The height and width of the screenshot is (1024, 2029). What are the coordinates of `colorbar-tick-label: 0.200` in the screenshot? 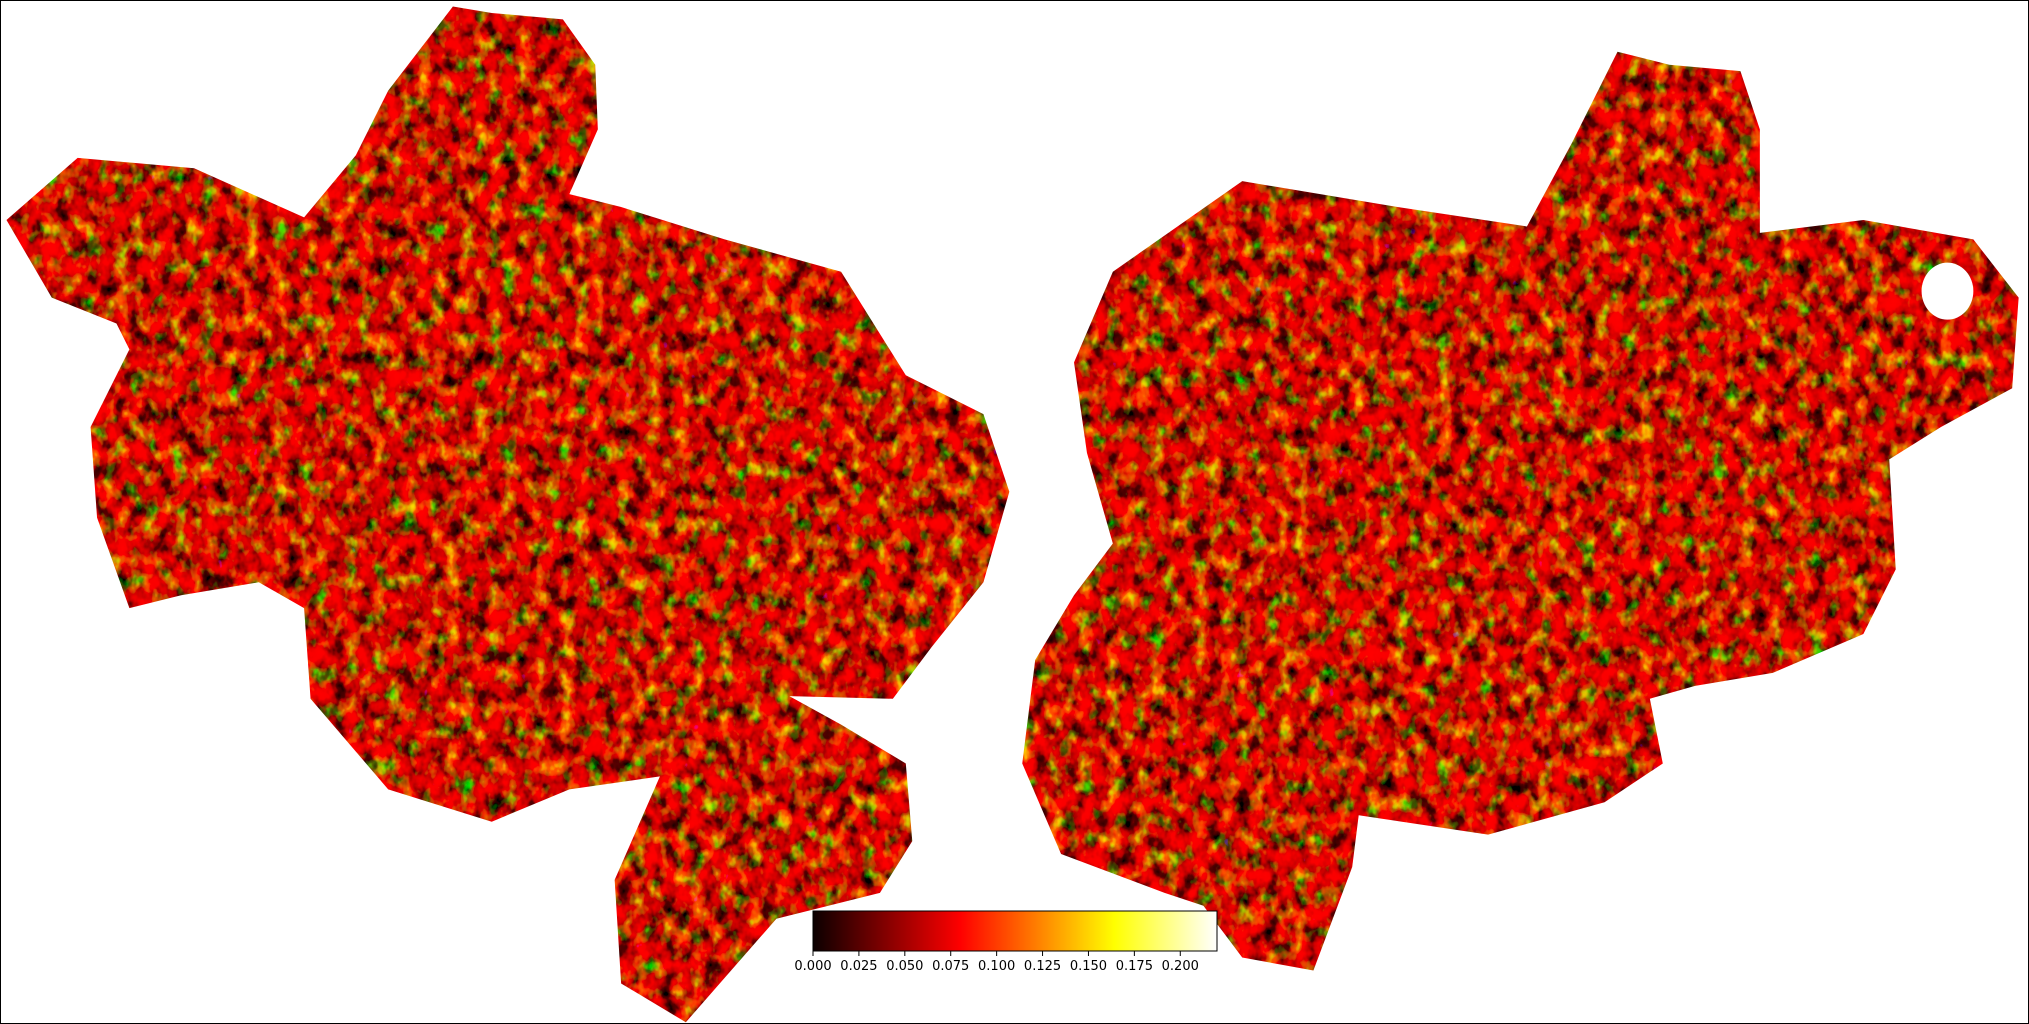 It's located at (1180, 966).